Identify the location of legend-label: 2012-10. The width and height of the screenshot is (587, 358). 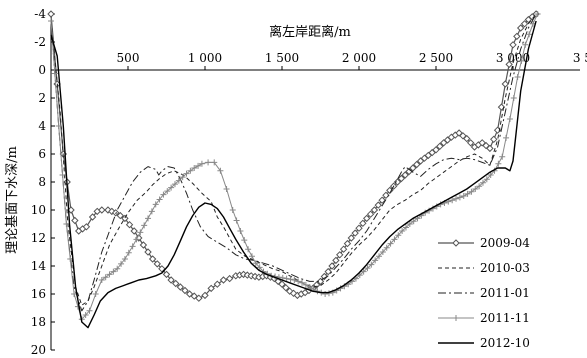
(505, 343).